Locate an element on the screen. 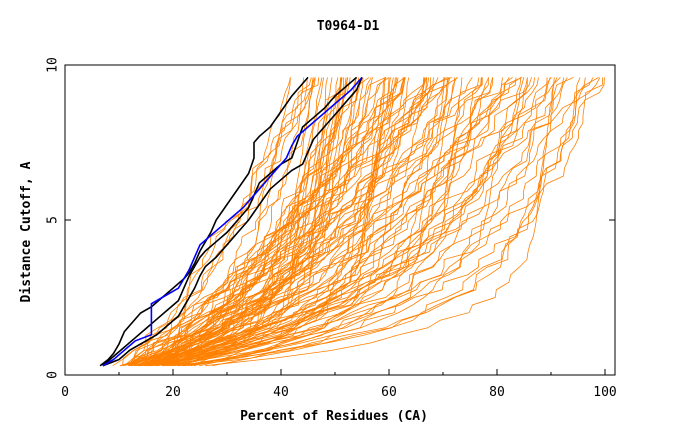 The image size is (680, 440). x-tick-label: 0 is located at coordinates (65, 392).